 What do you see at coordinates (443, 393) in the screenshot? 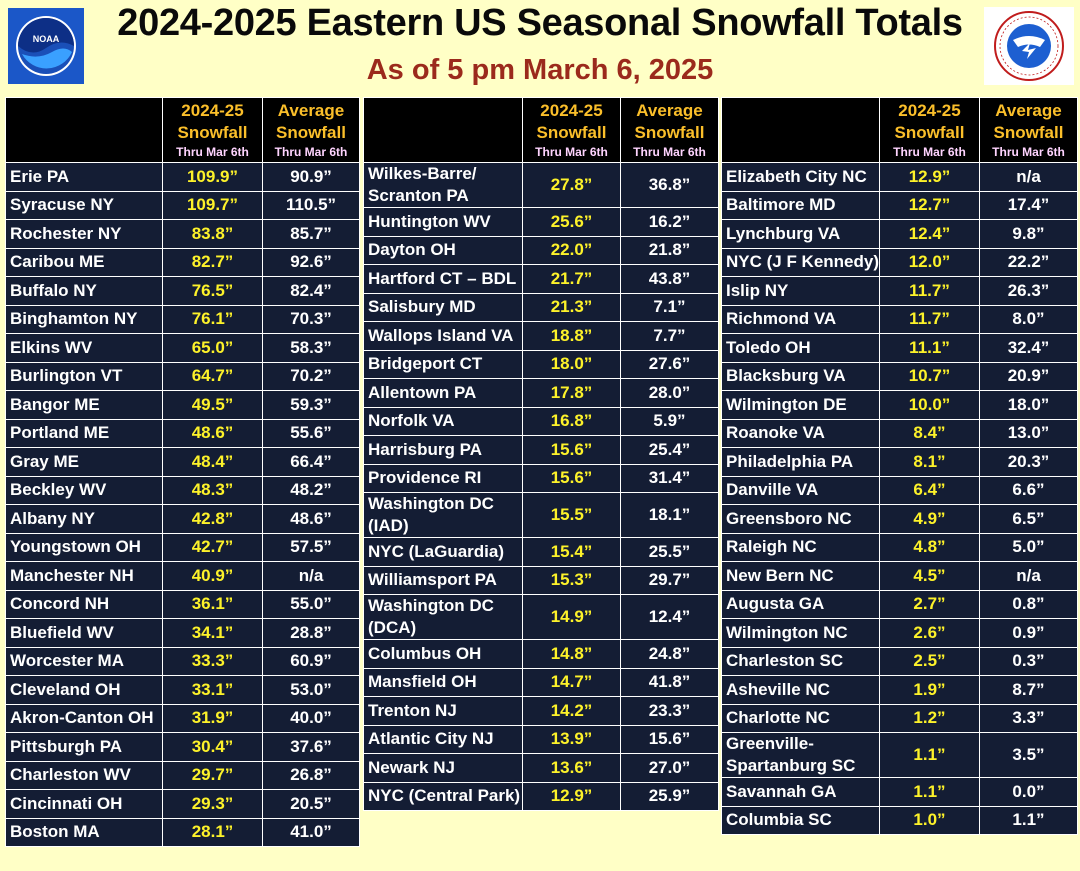
I see `city-cell: Allentown PA` at bounding box center [443, 393].